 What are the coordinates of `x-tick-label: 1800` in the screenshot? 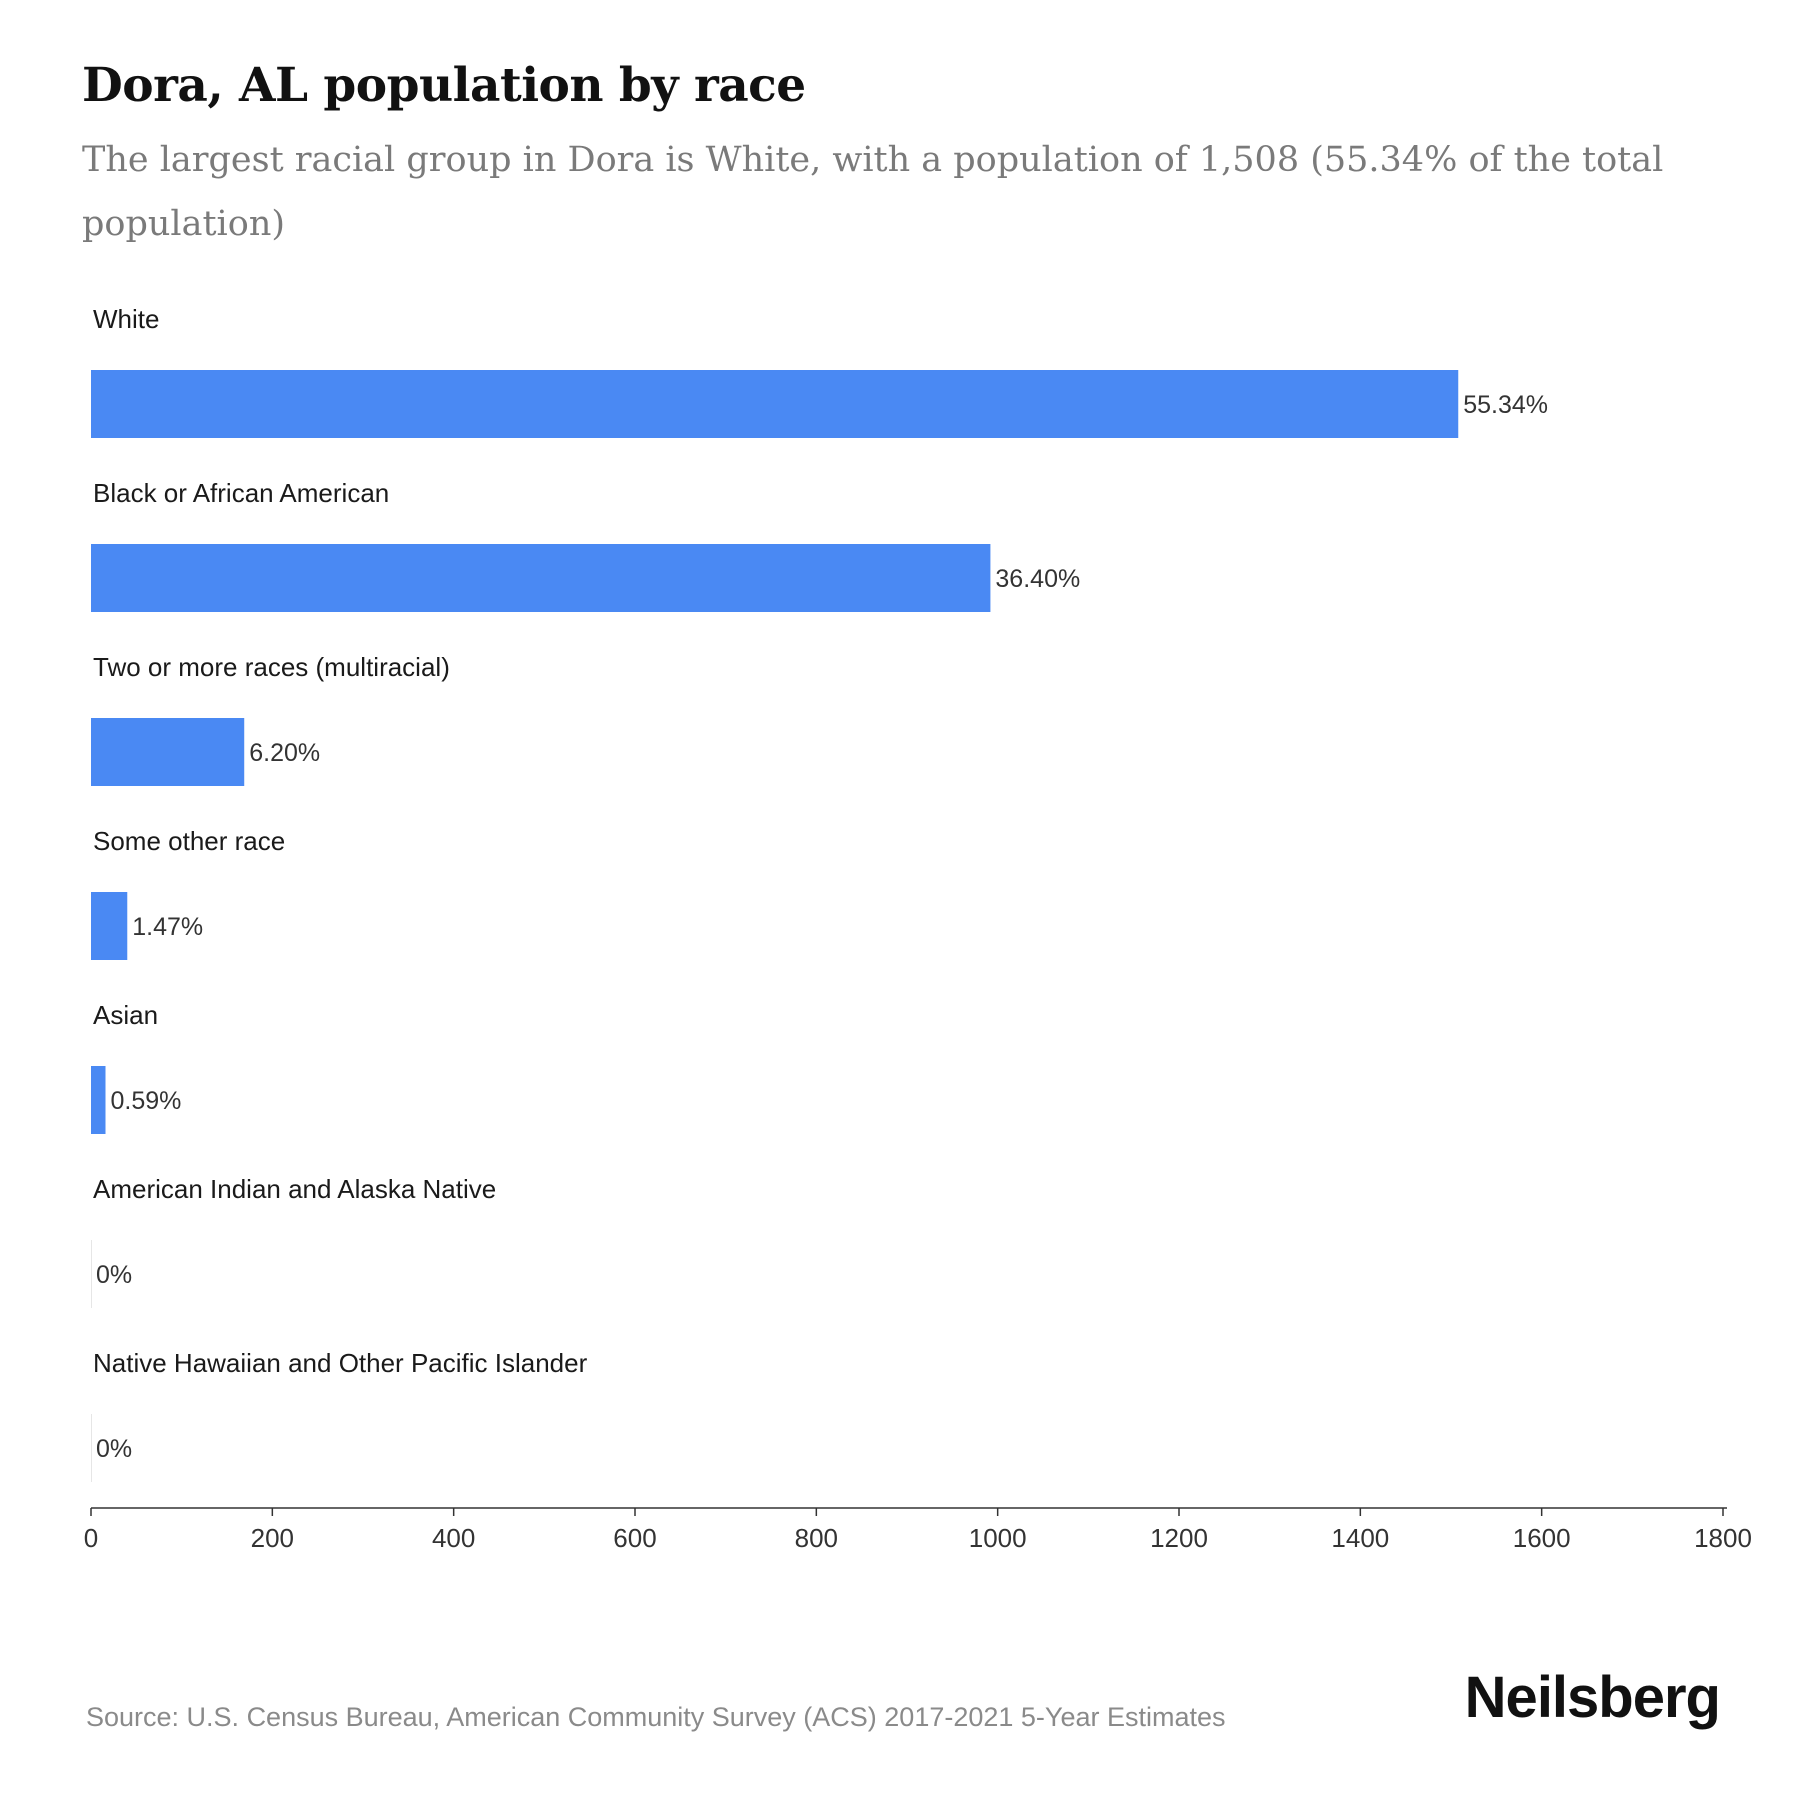 It's located at (1723, 1538).